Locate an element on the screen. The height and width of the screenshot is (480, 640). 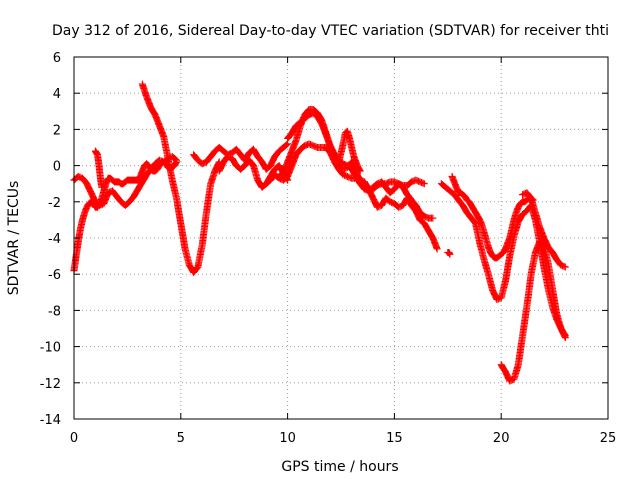
y-tick-label: -14 is located at coordinates (50, 420).